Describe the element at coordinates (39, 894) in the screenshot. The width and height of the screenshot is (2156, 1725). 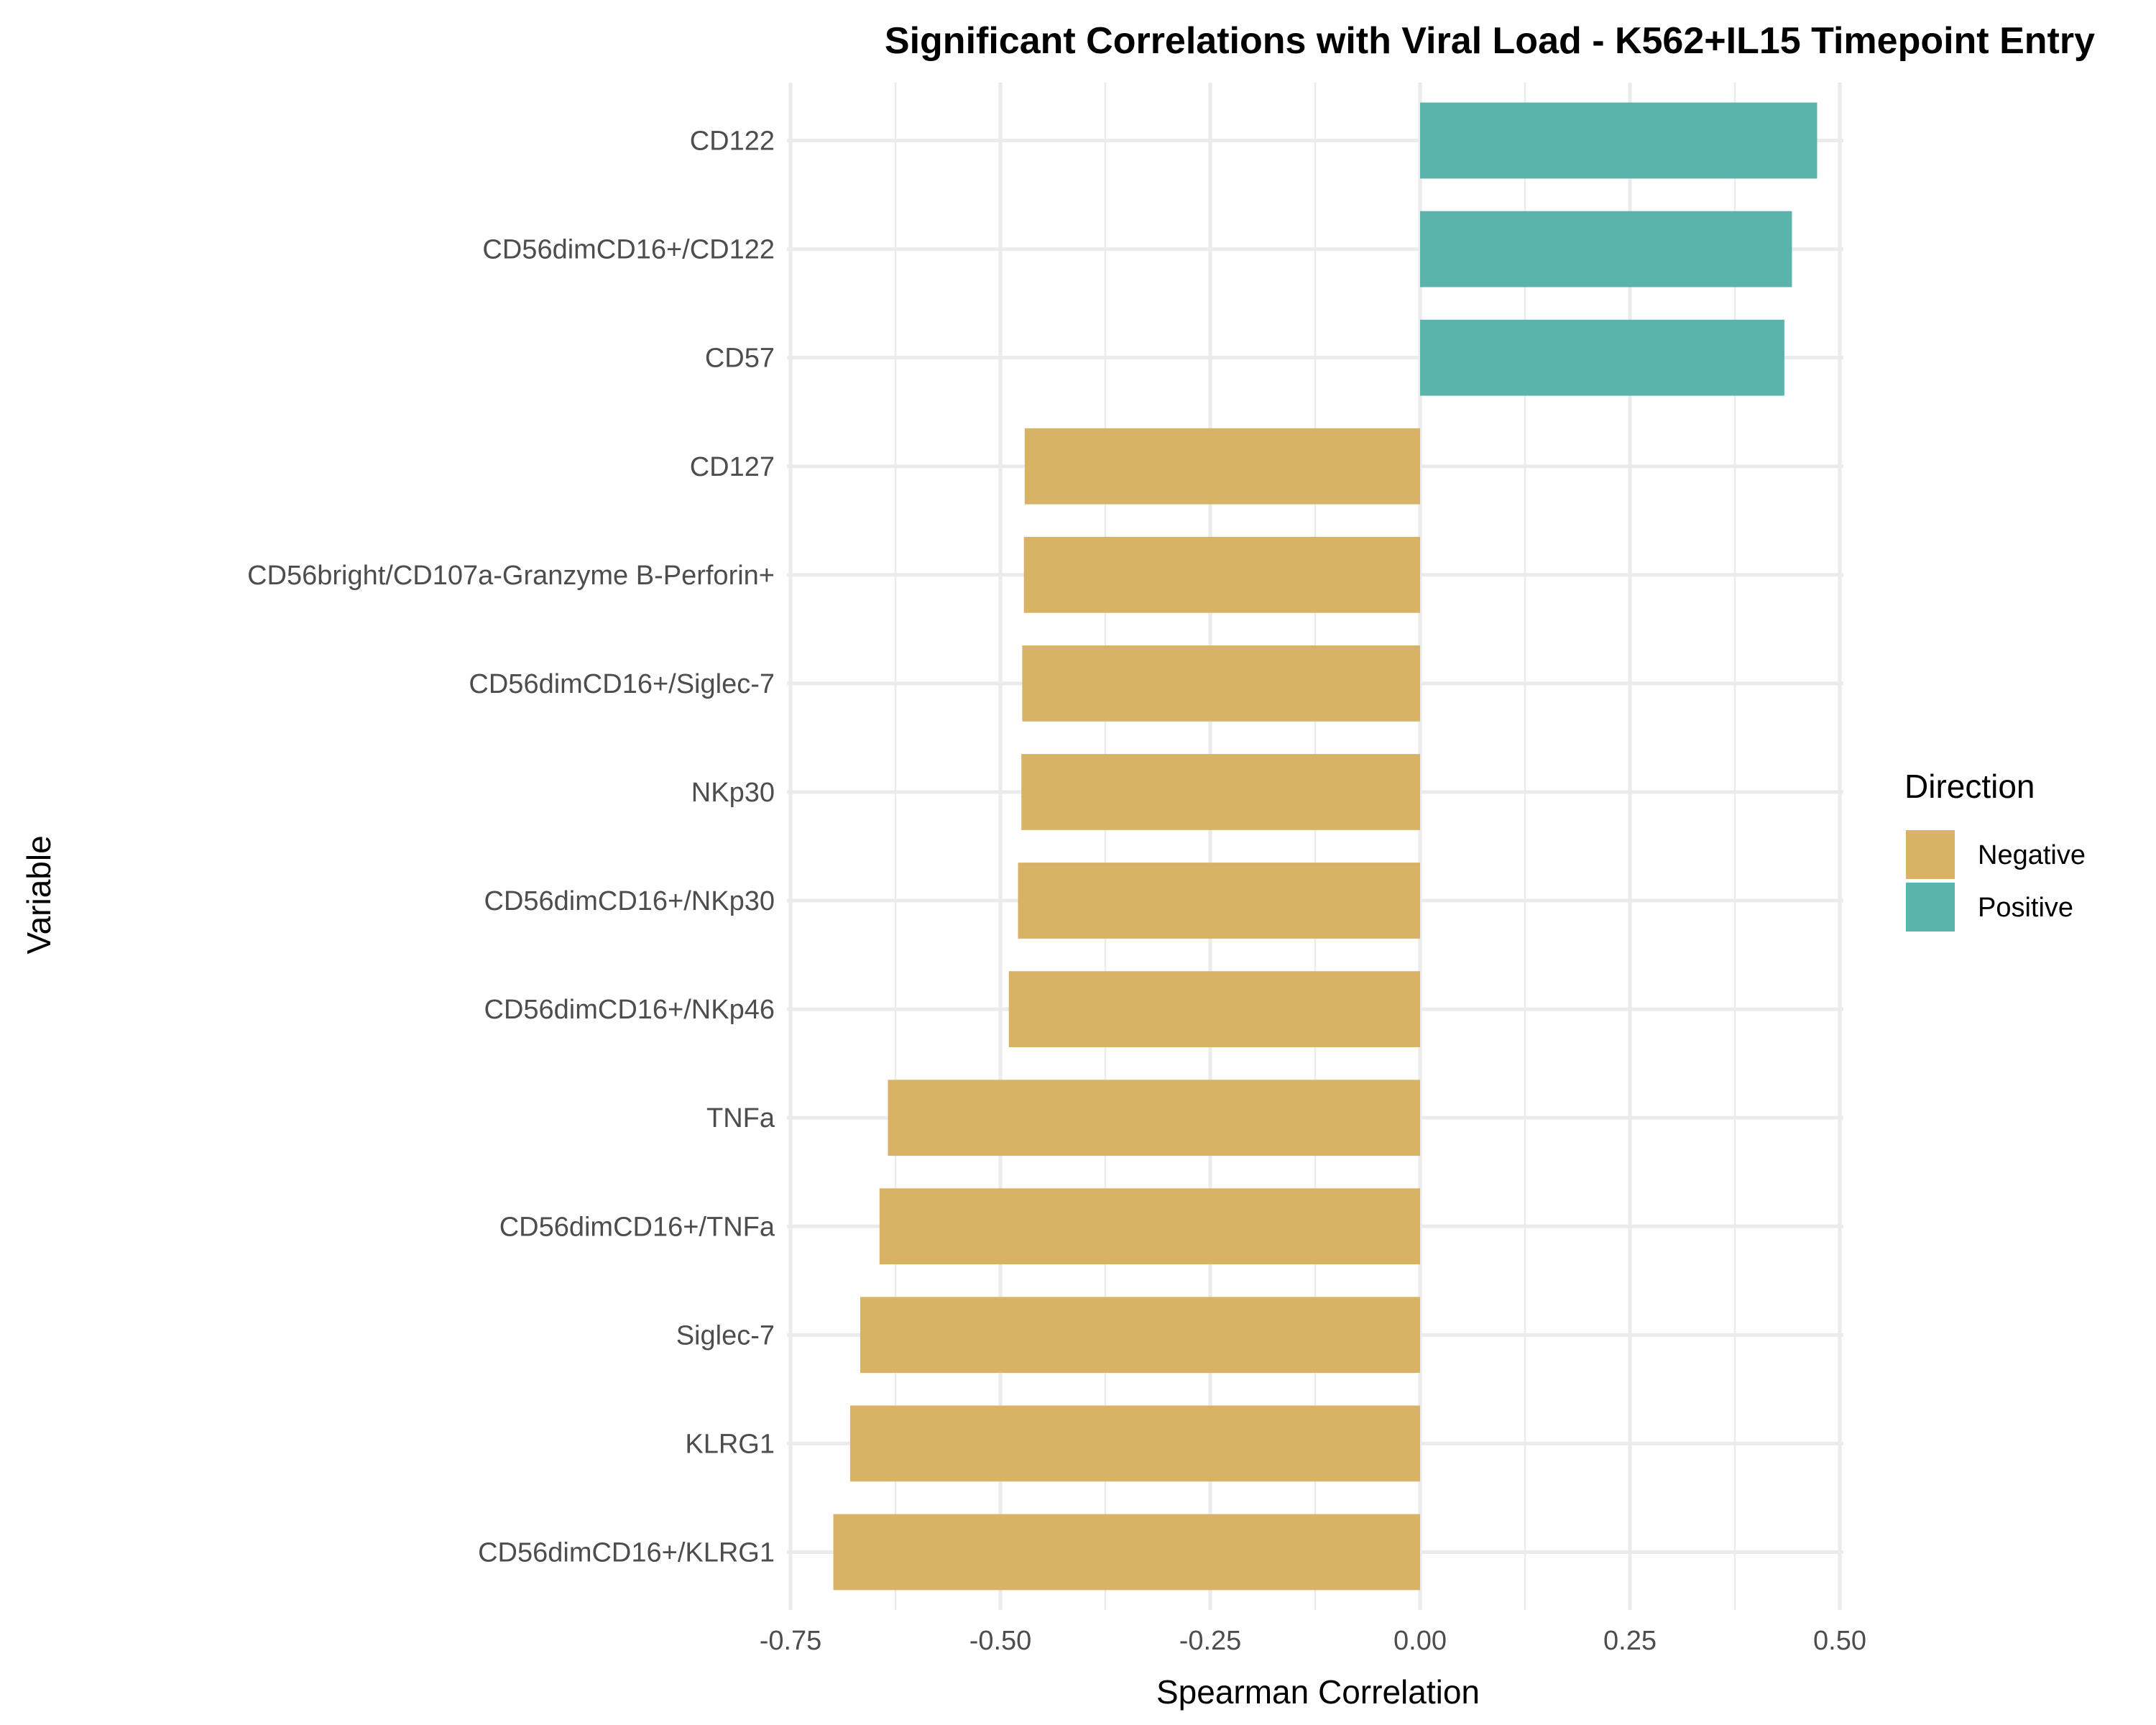
I see `y-axis-title: Variable` at that location.